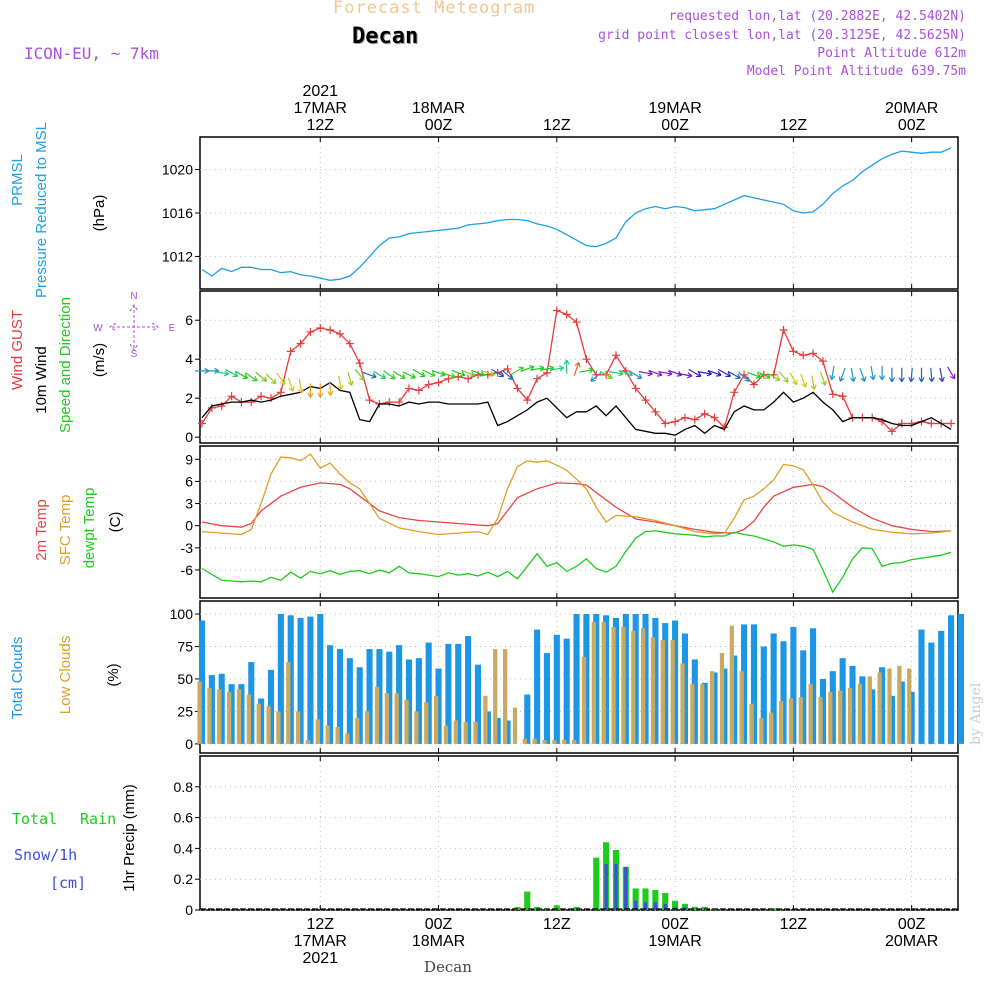  Describe the element at coordinates (189, 359) in the screenshot. I see `ytick-label-wind: 4` at that location.